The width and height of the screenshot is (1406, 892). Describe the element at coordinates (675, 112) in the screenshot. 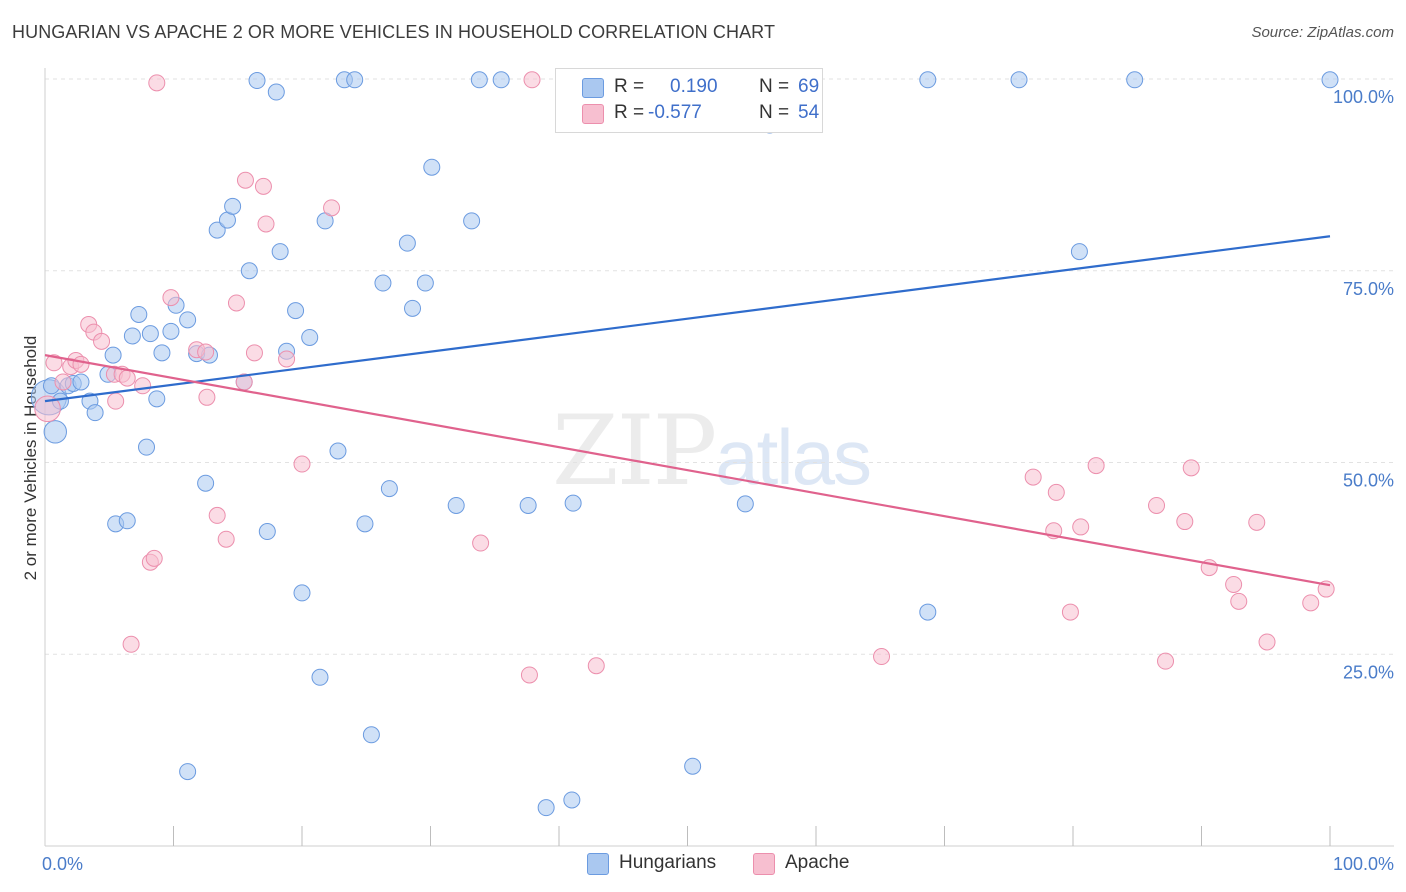

I see `apache-r-value: -0.577` at that location.